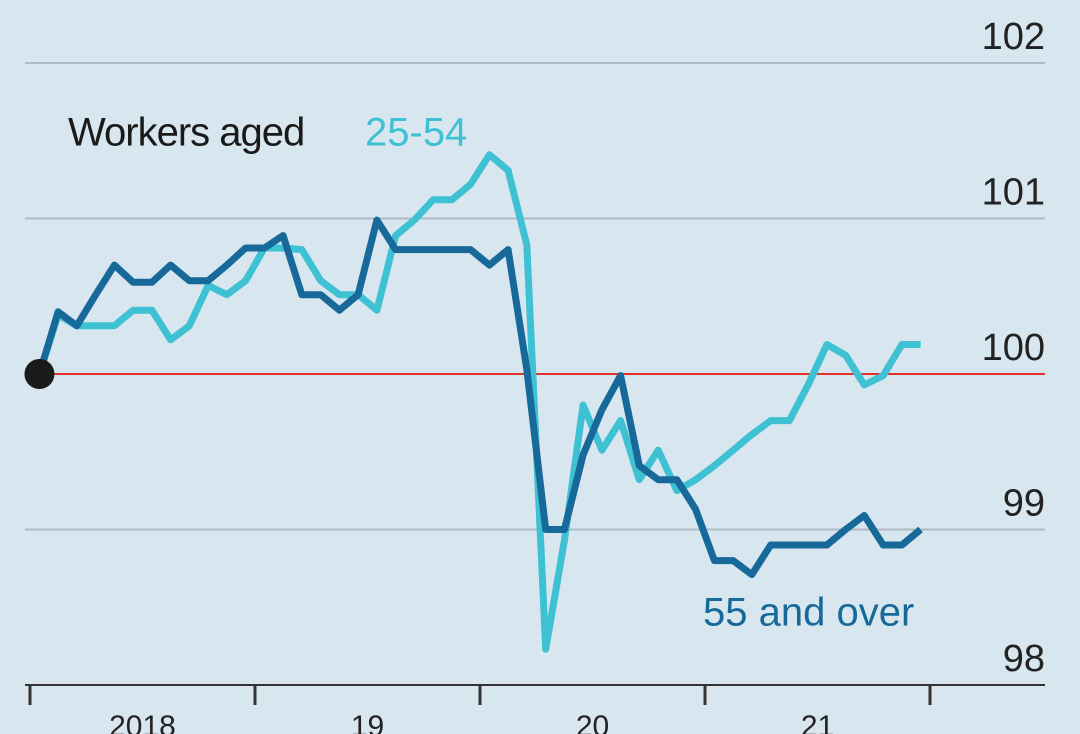 The height and width of the screenshot is (734, 1080). I want to click on annotation: Workers aged, so click(186, 133).